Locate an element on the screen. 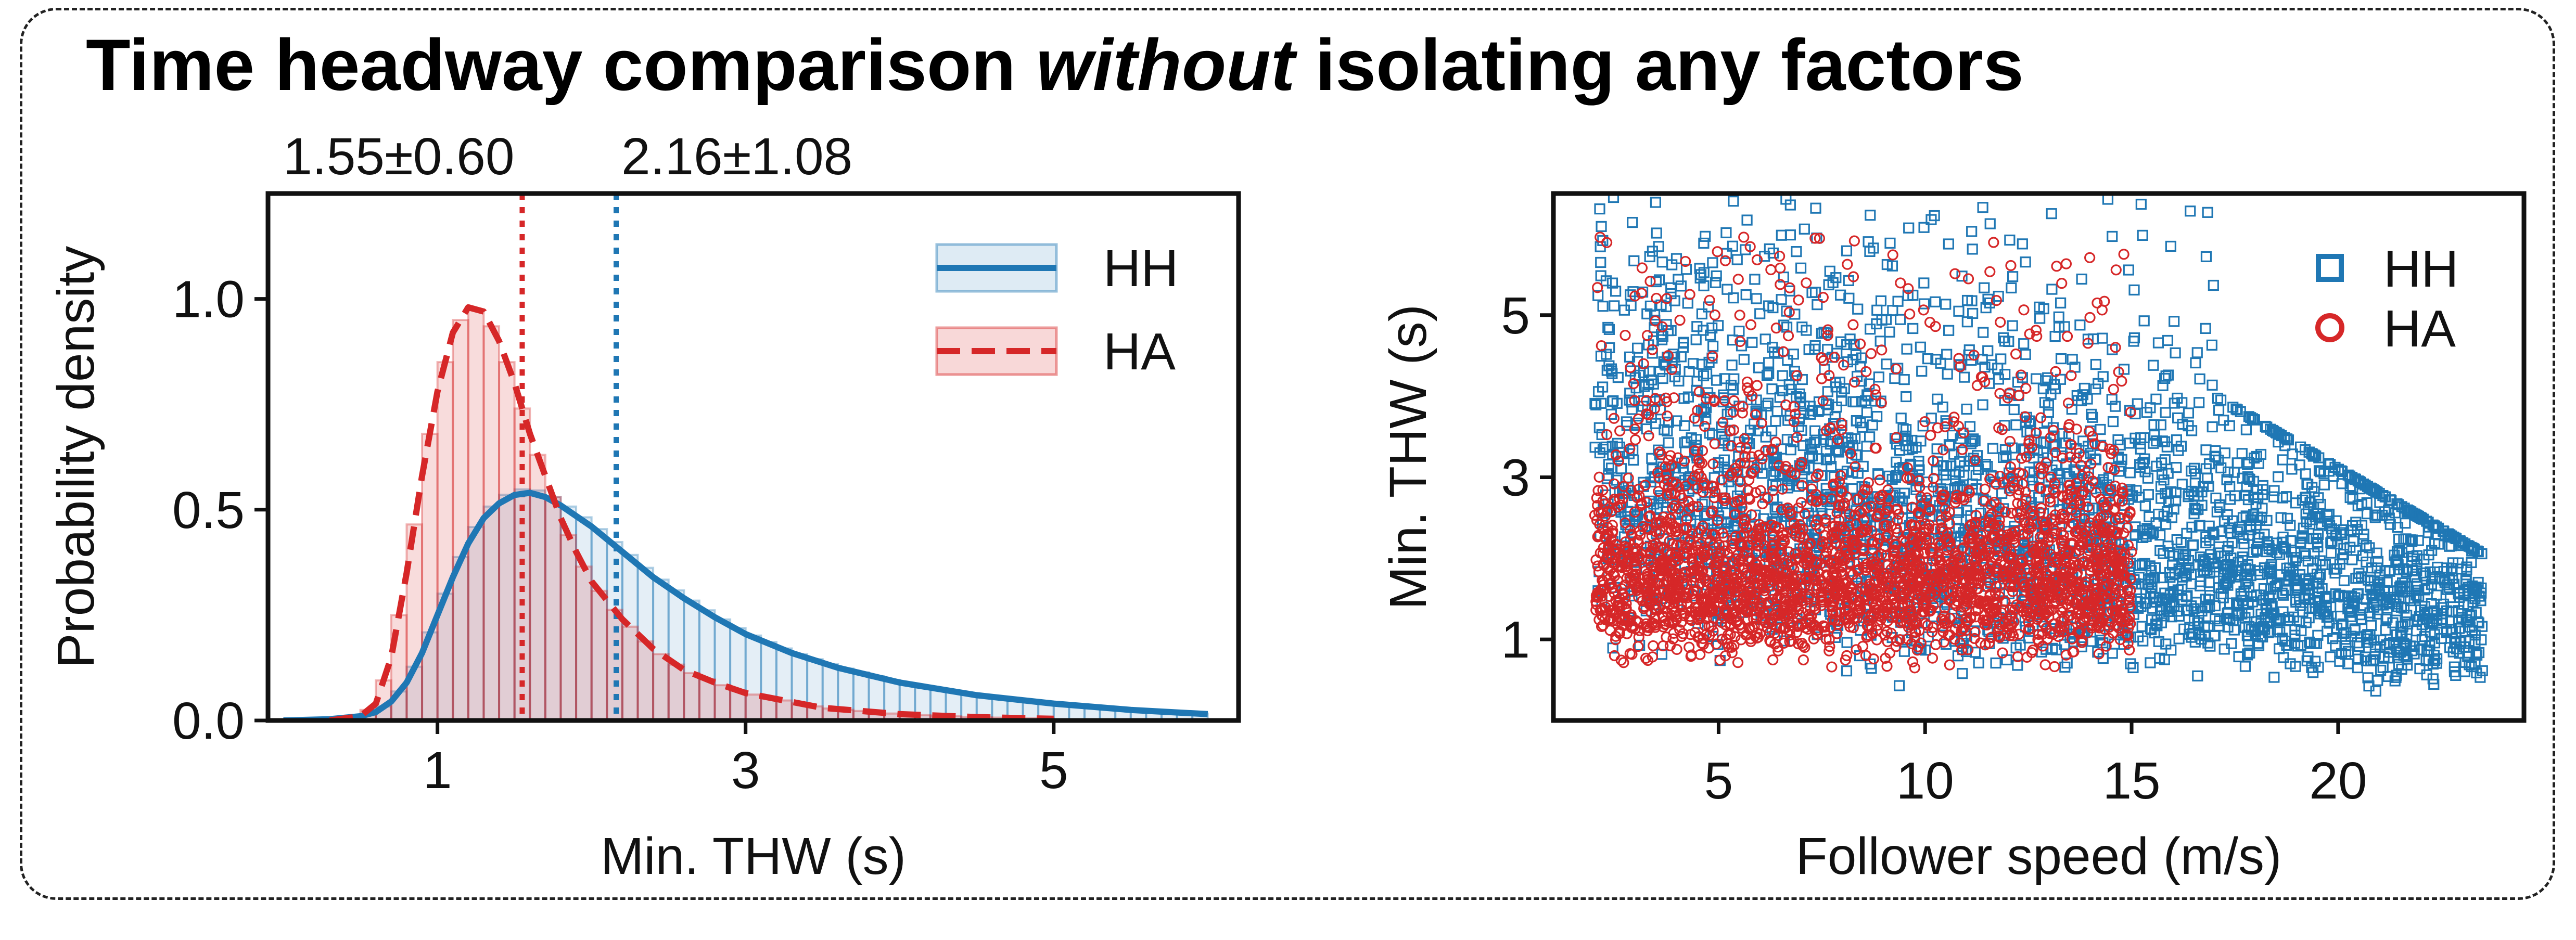 The image size is (2576, 940). hist-bar-HA is located at coordinates (414, 621).